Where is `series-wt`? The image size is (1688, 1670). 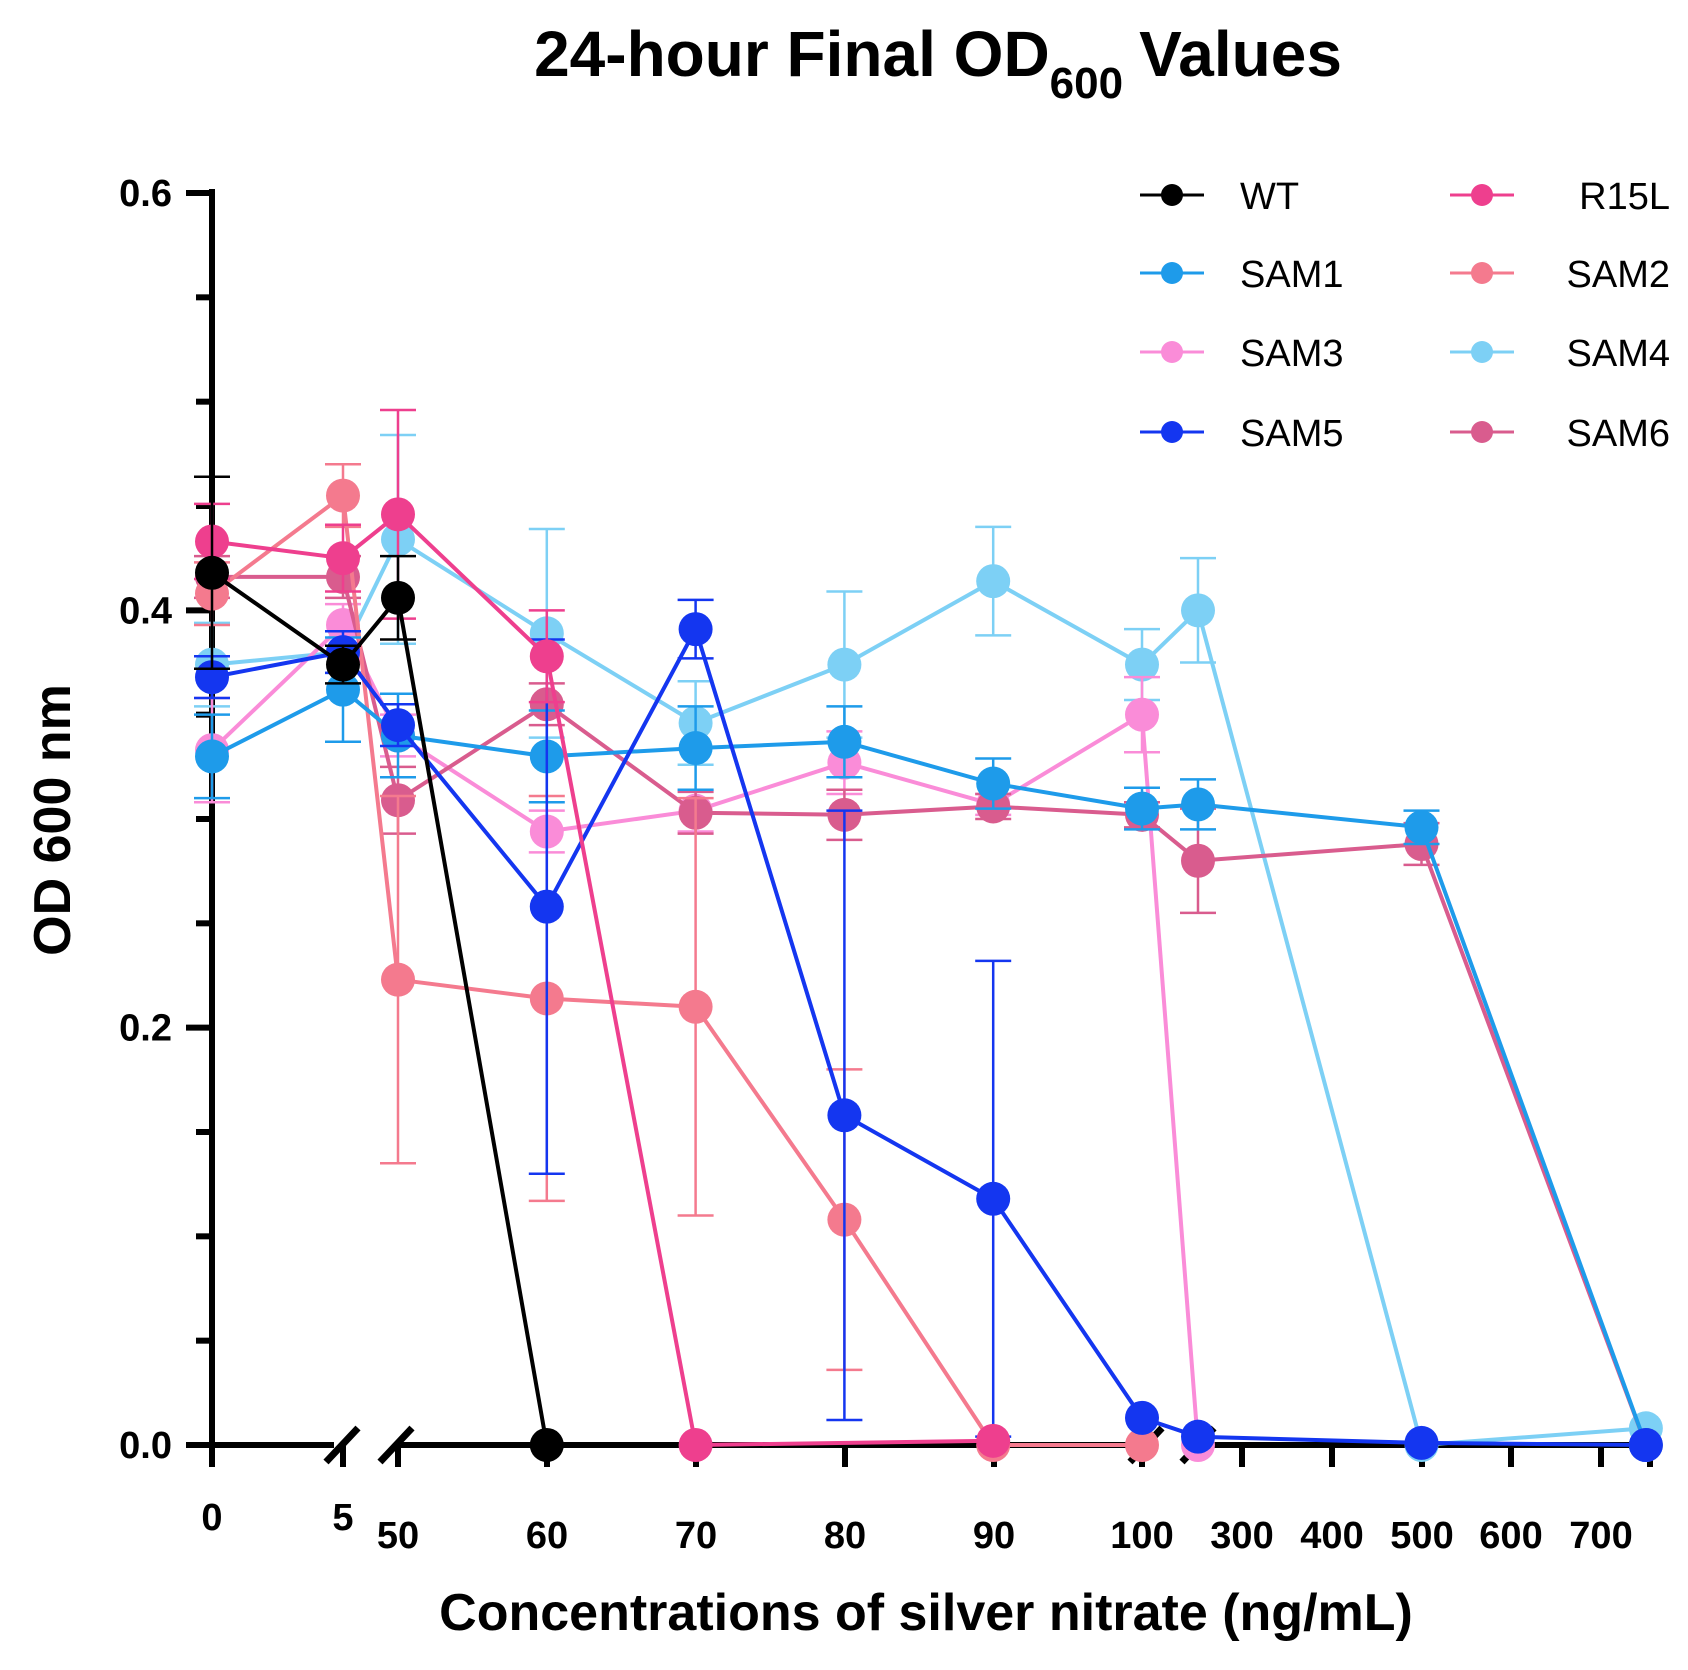 series-wt is located at coordinates (379, 968).